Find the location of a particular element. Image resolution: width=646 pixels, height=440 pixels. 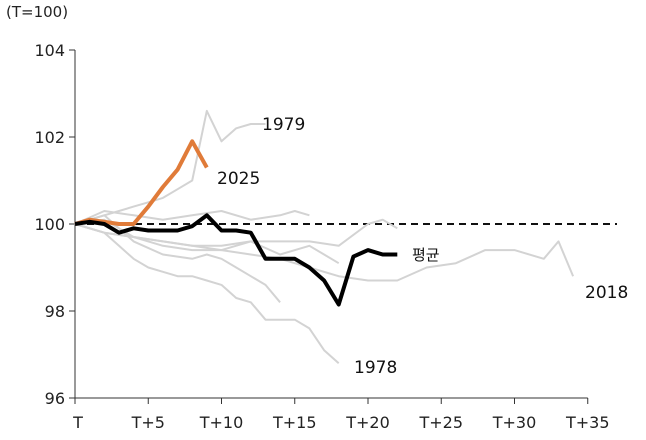

series-line-1979 is located at coordinates (170, 167).